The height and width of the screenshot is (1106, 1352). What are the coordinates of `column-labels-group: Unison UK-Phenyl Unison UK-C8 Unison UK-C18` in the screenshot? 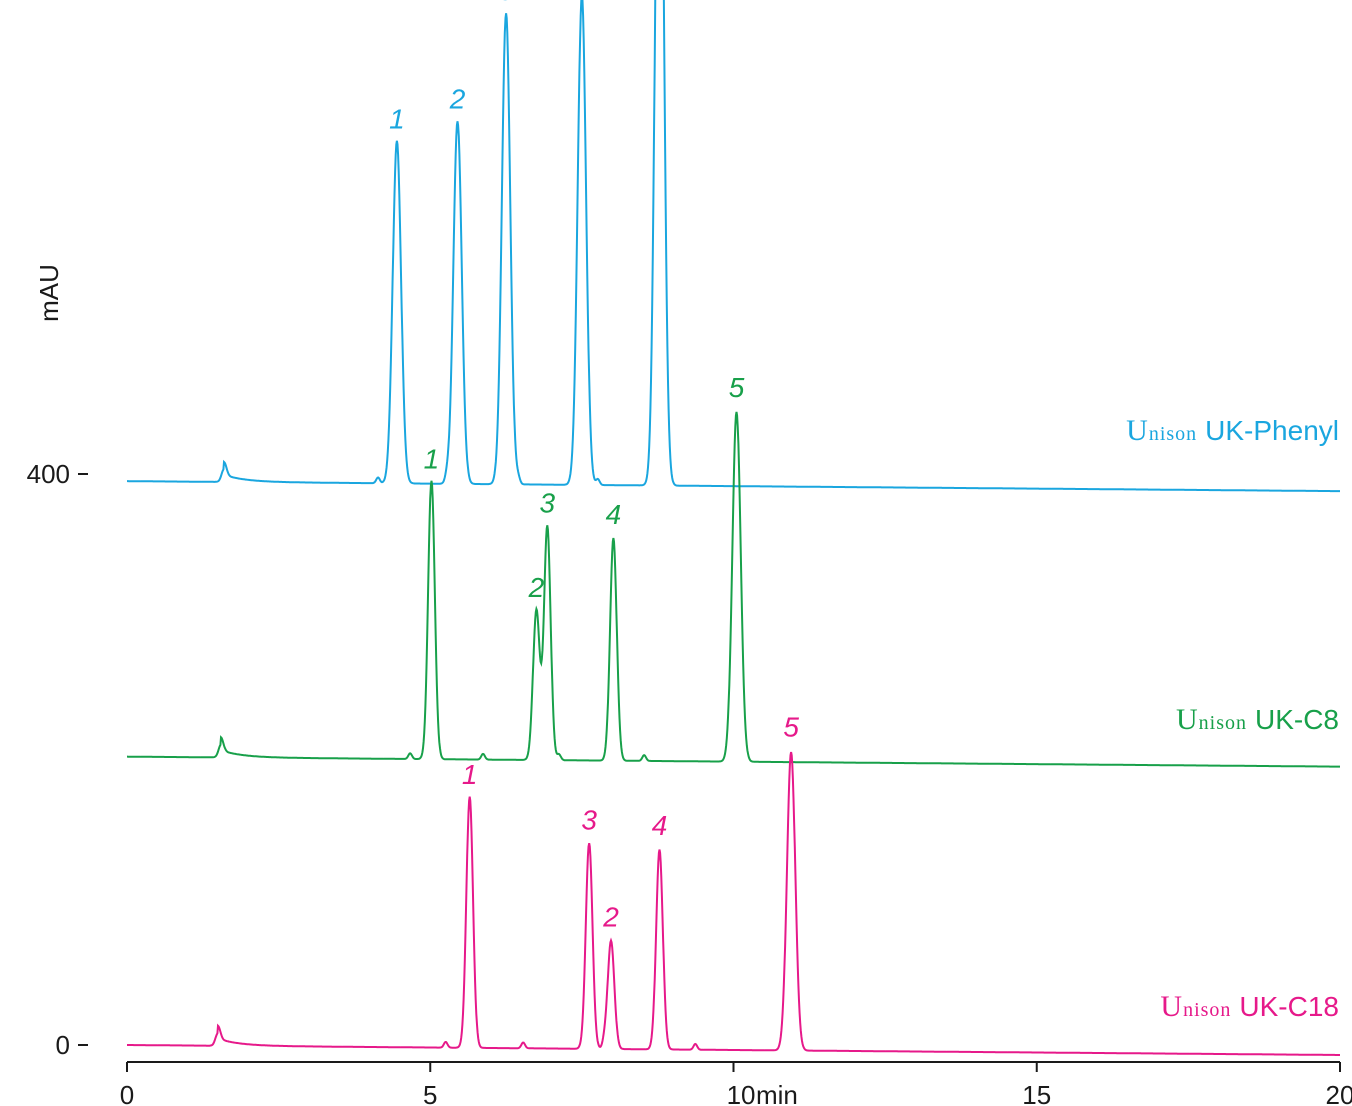 It's located at (1232, 718).